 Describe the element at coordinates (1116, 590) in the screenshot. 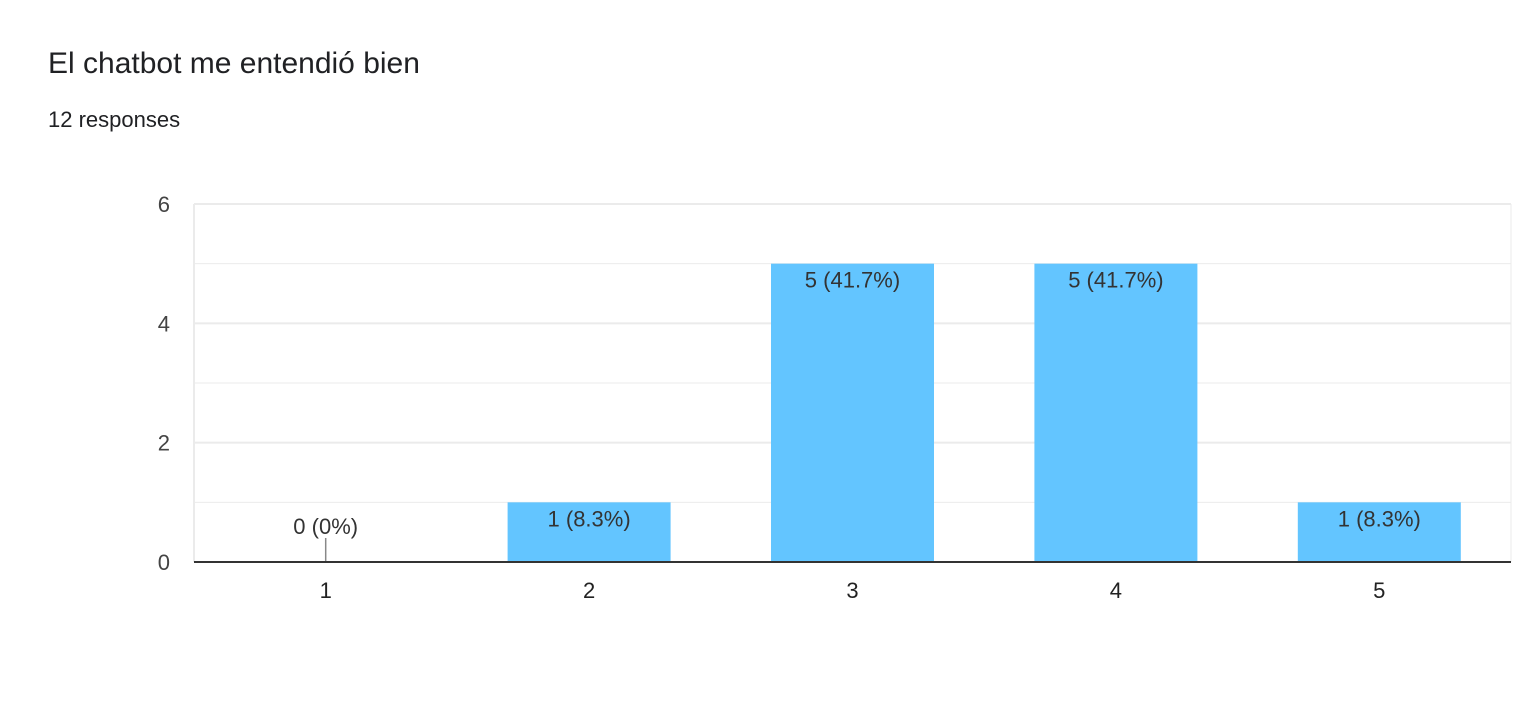

I see `x-tick-label: 4` at that location.